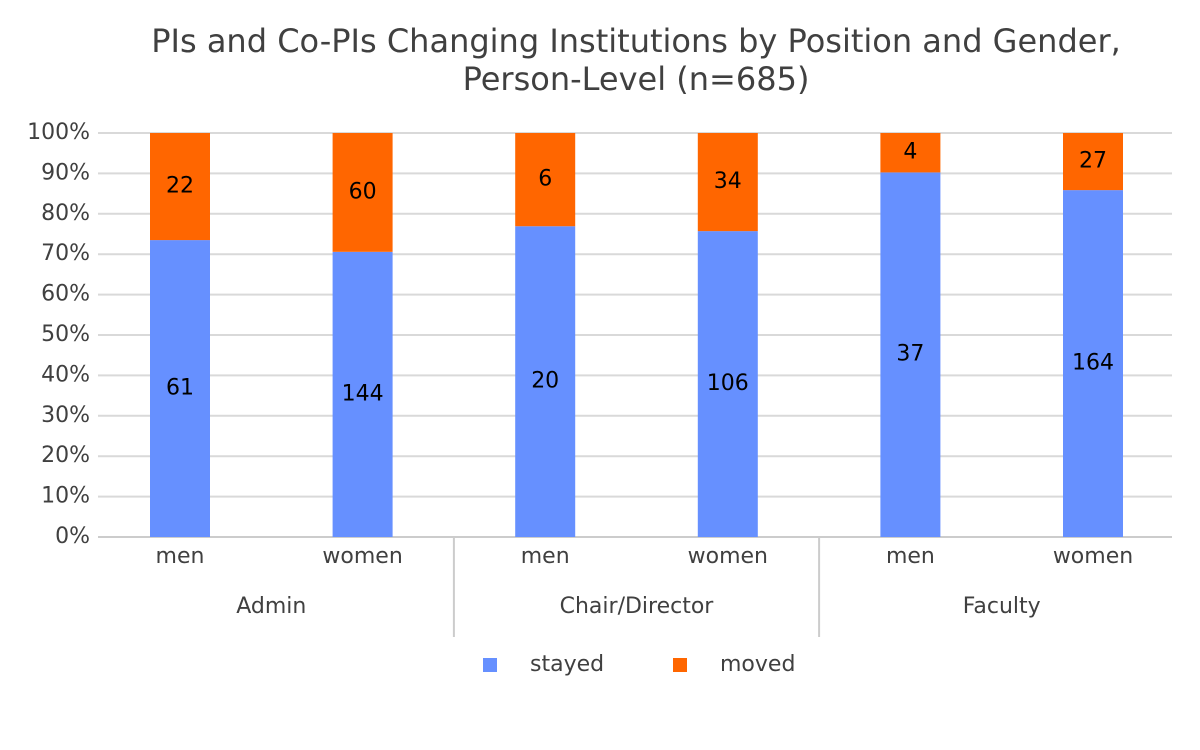  I want to click on y-tick-label: 70%, so click(65, 253).